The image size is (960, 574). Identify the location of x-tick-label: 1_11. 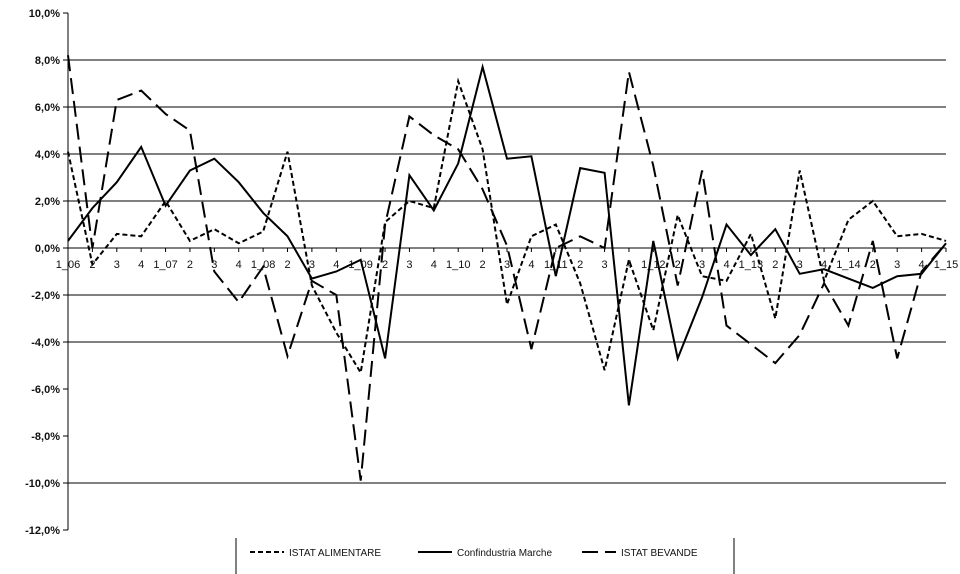
(556, 265).